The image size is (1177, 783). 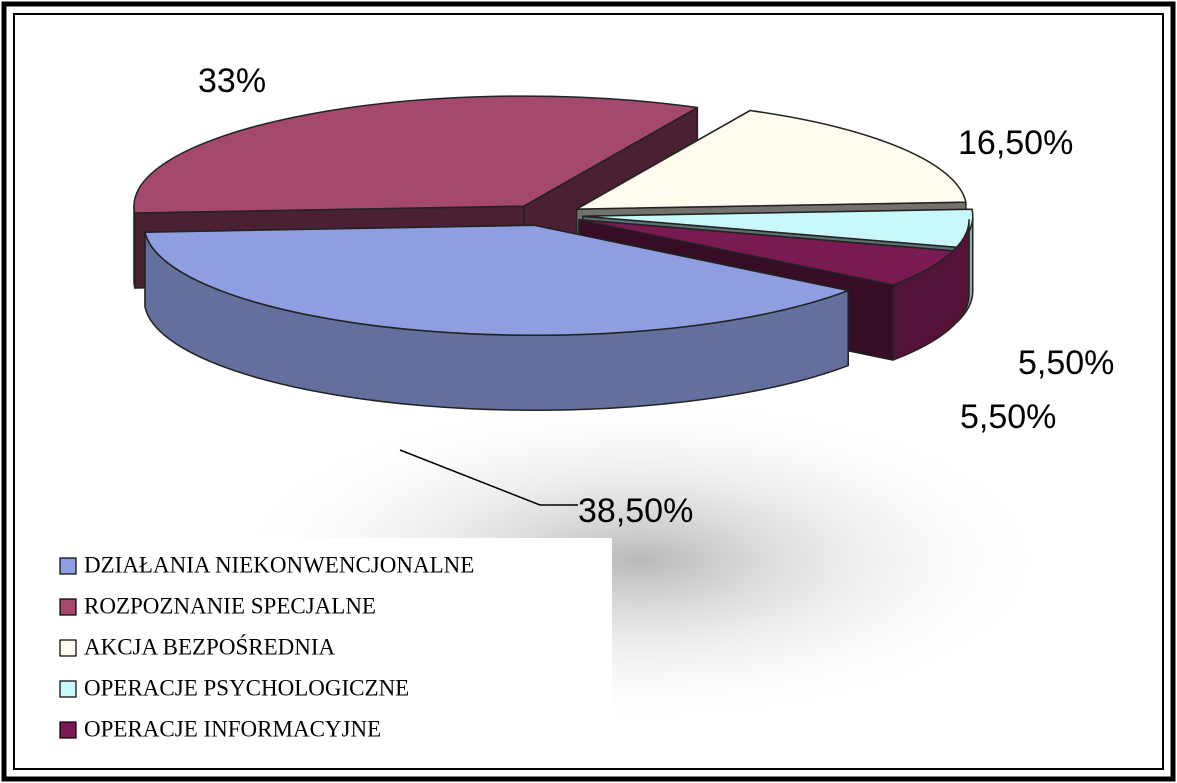 I want to click on leader-line, so click(x=488, y=477).